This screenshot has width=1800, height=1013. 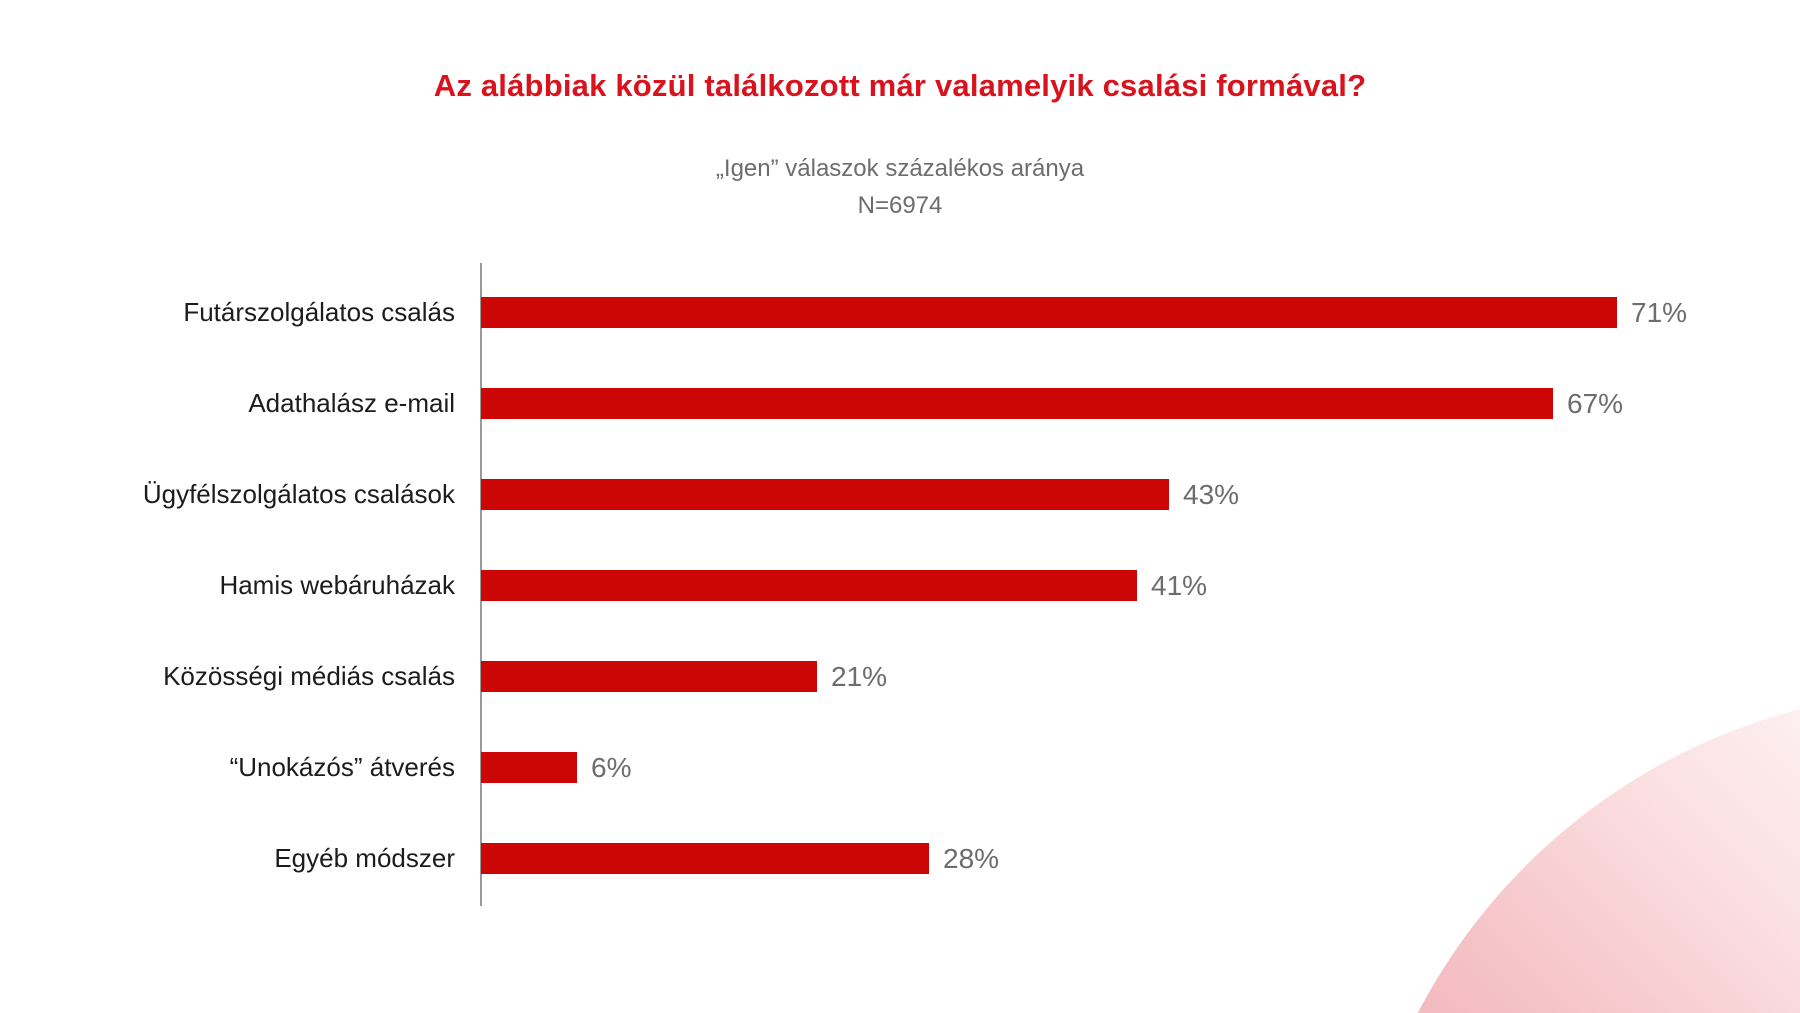 I want to click on value-label: 21%, so click(x=859, y=676).